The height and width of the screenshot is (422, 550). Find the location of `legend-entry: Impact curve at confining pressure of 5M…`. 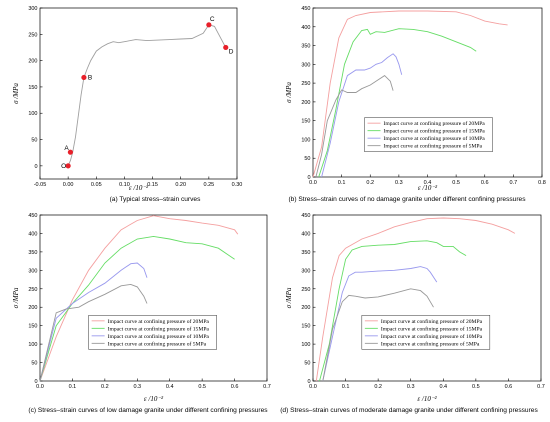

legend-entry: Impact curve at confining pressure of 5M… is located at coordinates (433, 146).